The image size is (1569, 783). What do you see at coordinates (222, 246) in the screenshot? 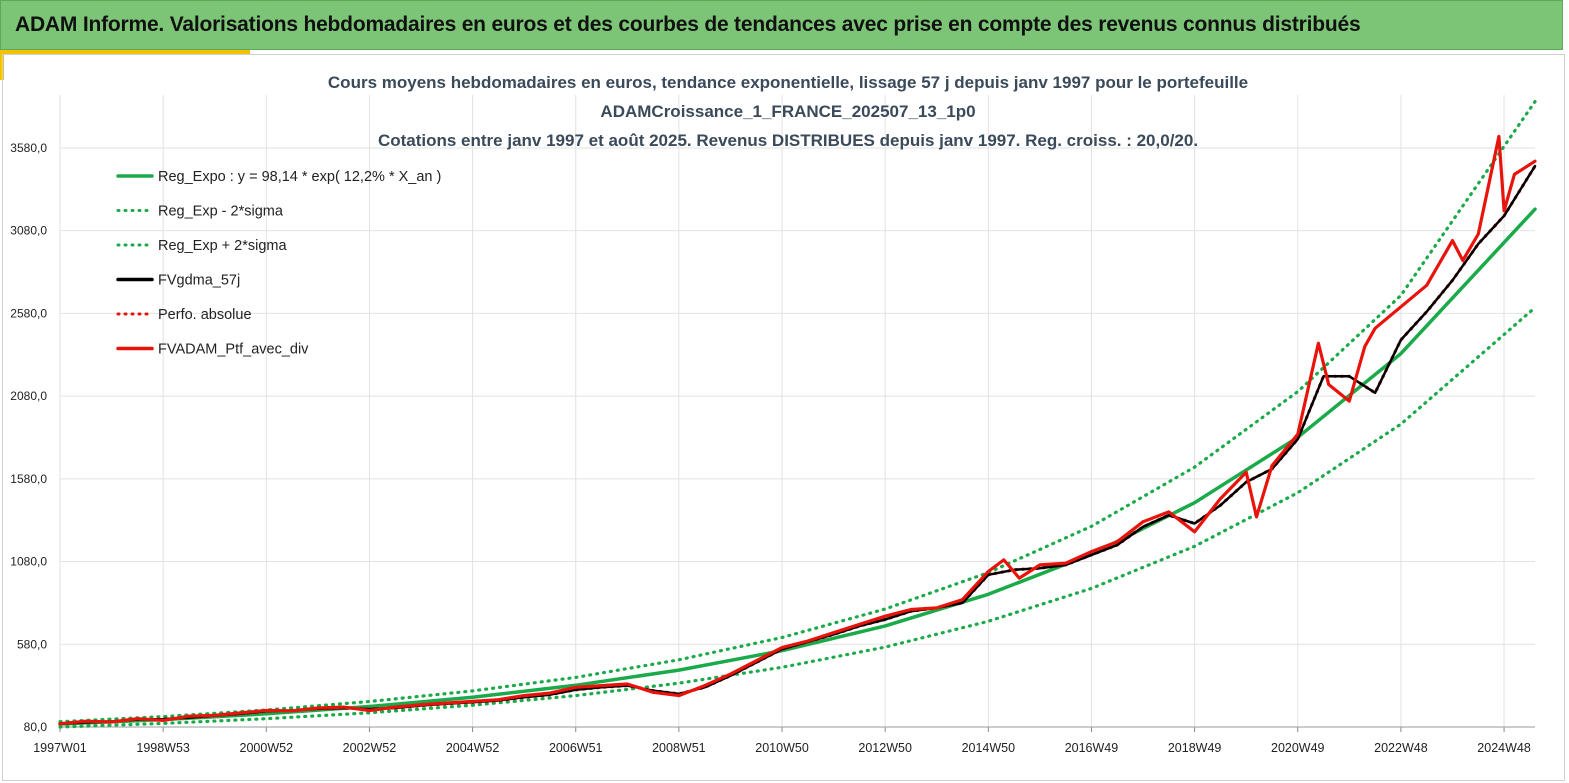
I see `legend-label: Reg_Exp + 2*sigma` at bounding box center [222, 246].